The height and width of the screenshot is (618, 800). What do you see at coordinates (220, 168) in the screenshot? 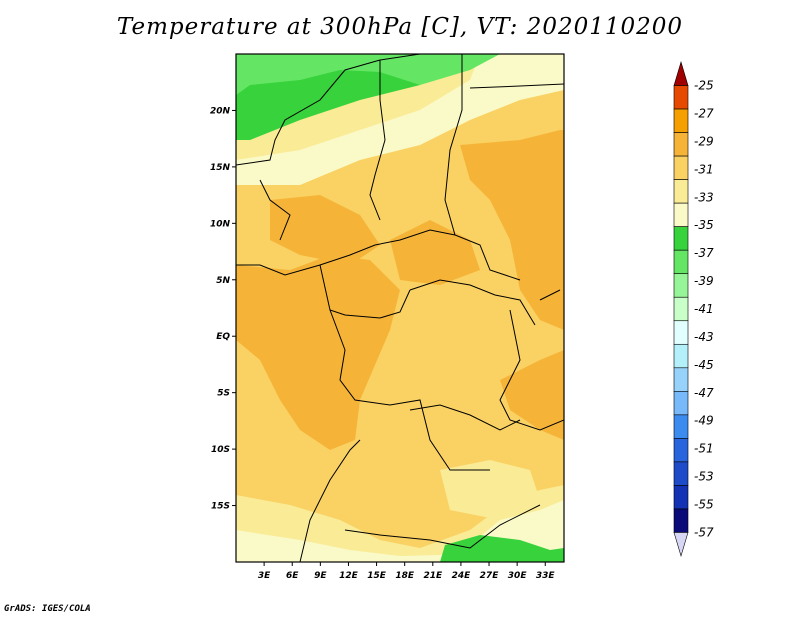
I see `lat-tick-label: 15N` at bounding box center [220, 168].